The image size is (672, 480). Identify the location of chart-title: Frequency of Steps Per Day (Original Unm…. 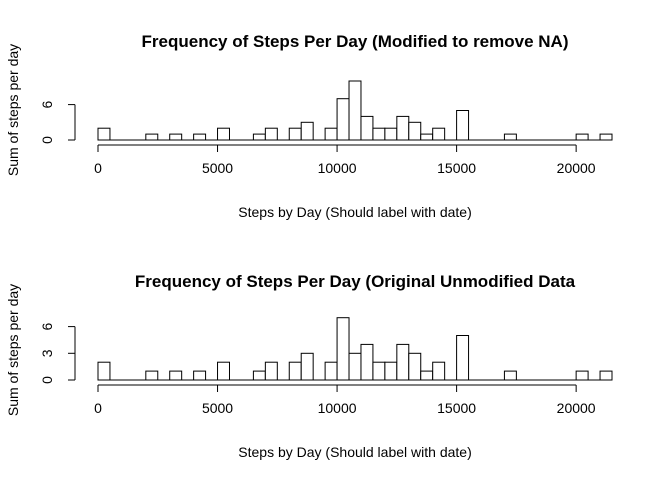
(355, 281).